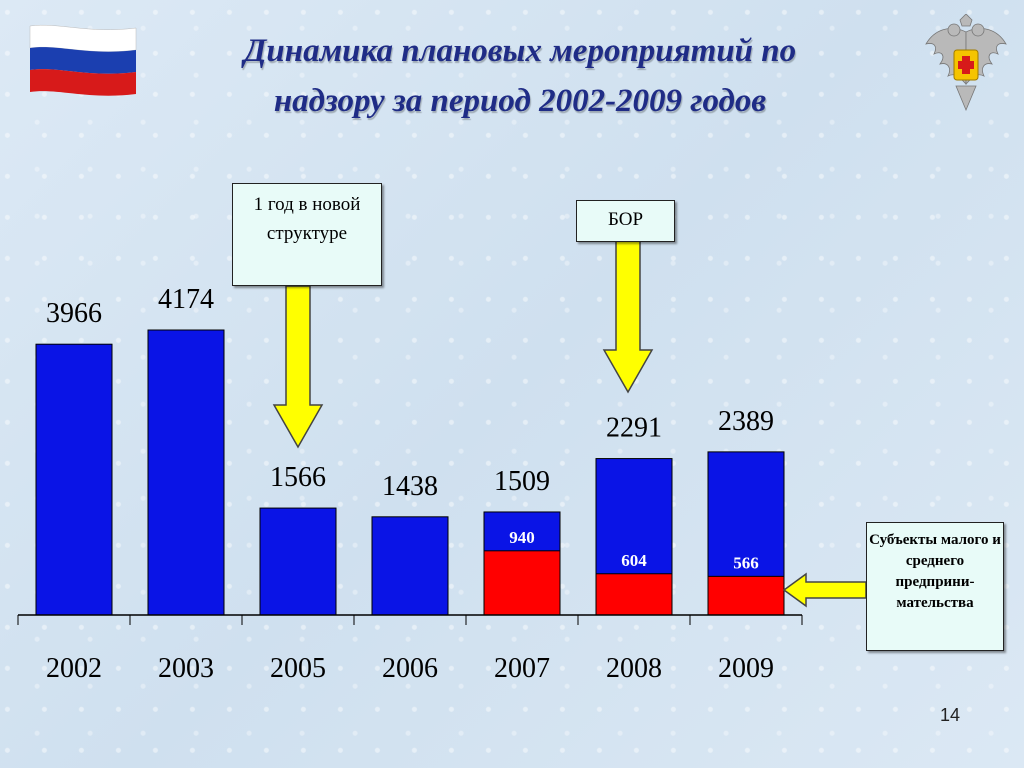  What do you see at coordinates (298, 668) in the screenshot?
I see `x-tick-label: 2005` at bounding box center [298, 668].